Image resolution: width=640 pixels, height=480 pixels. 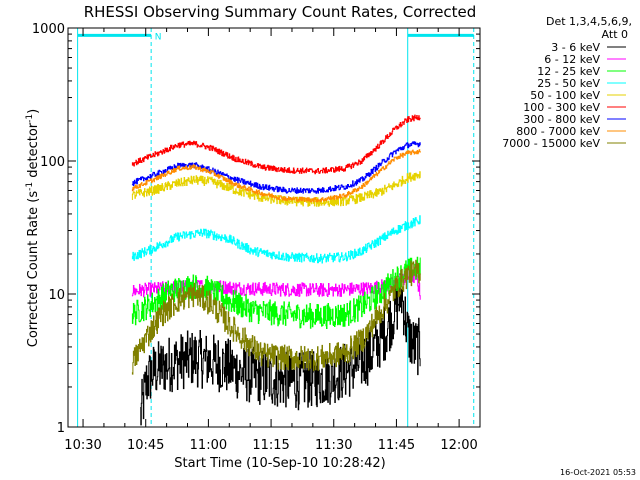 What do you see at coordinates (52, 162) in the screenshot?
I see `y-tick-label-2: 100` at bounding box center [52, 162].